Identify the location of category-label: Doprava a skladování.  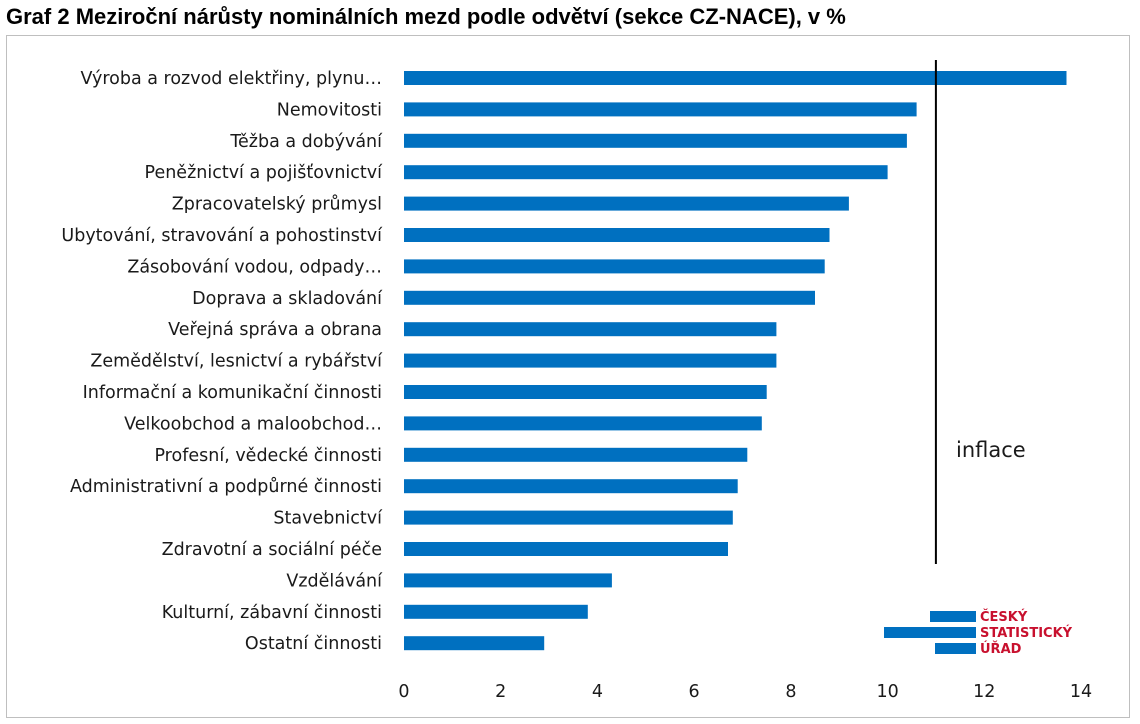
(287, 299).